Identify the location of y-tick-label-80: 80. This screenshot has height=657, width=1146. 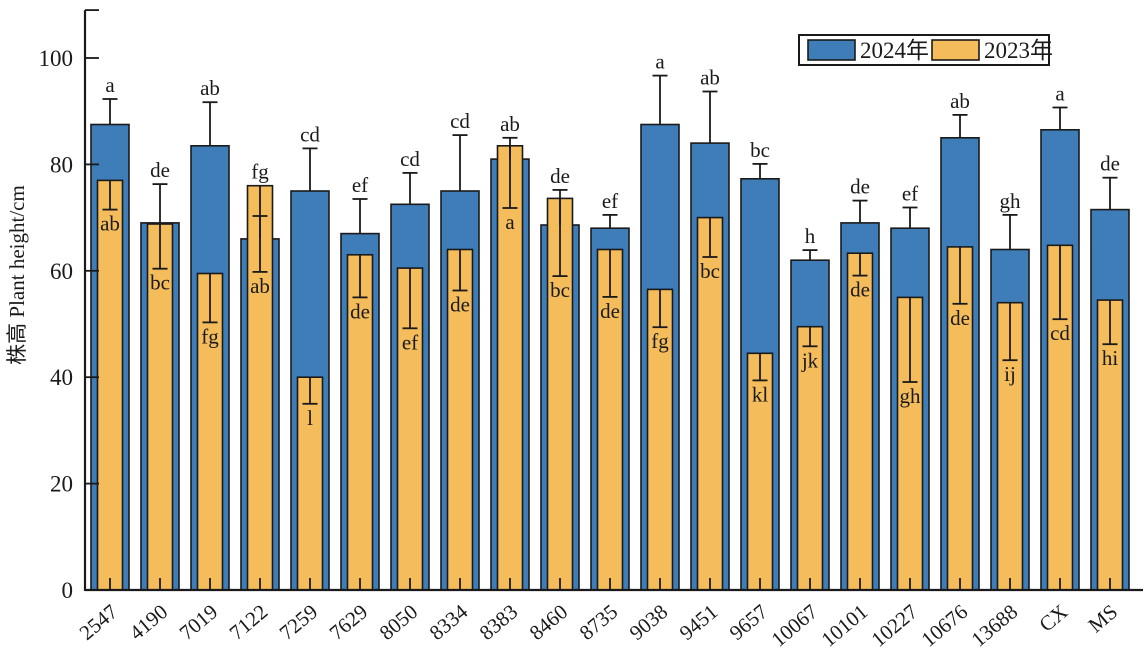
(61, 164).